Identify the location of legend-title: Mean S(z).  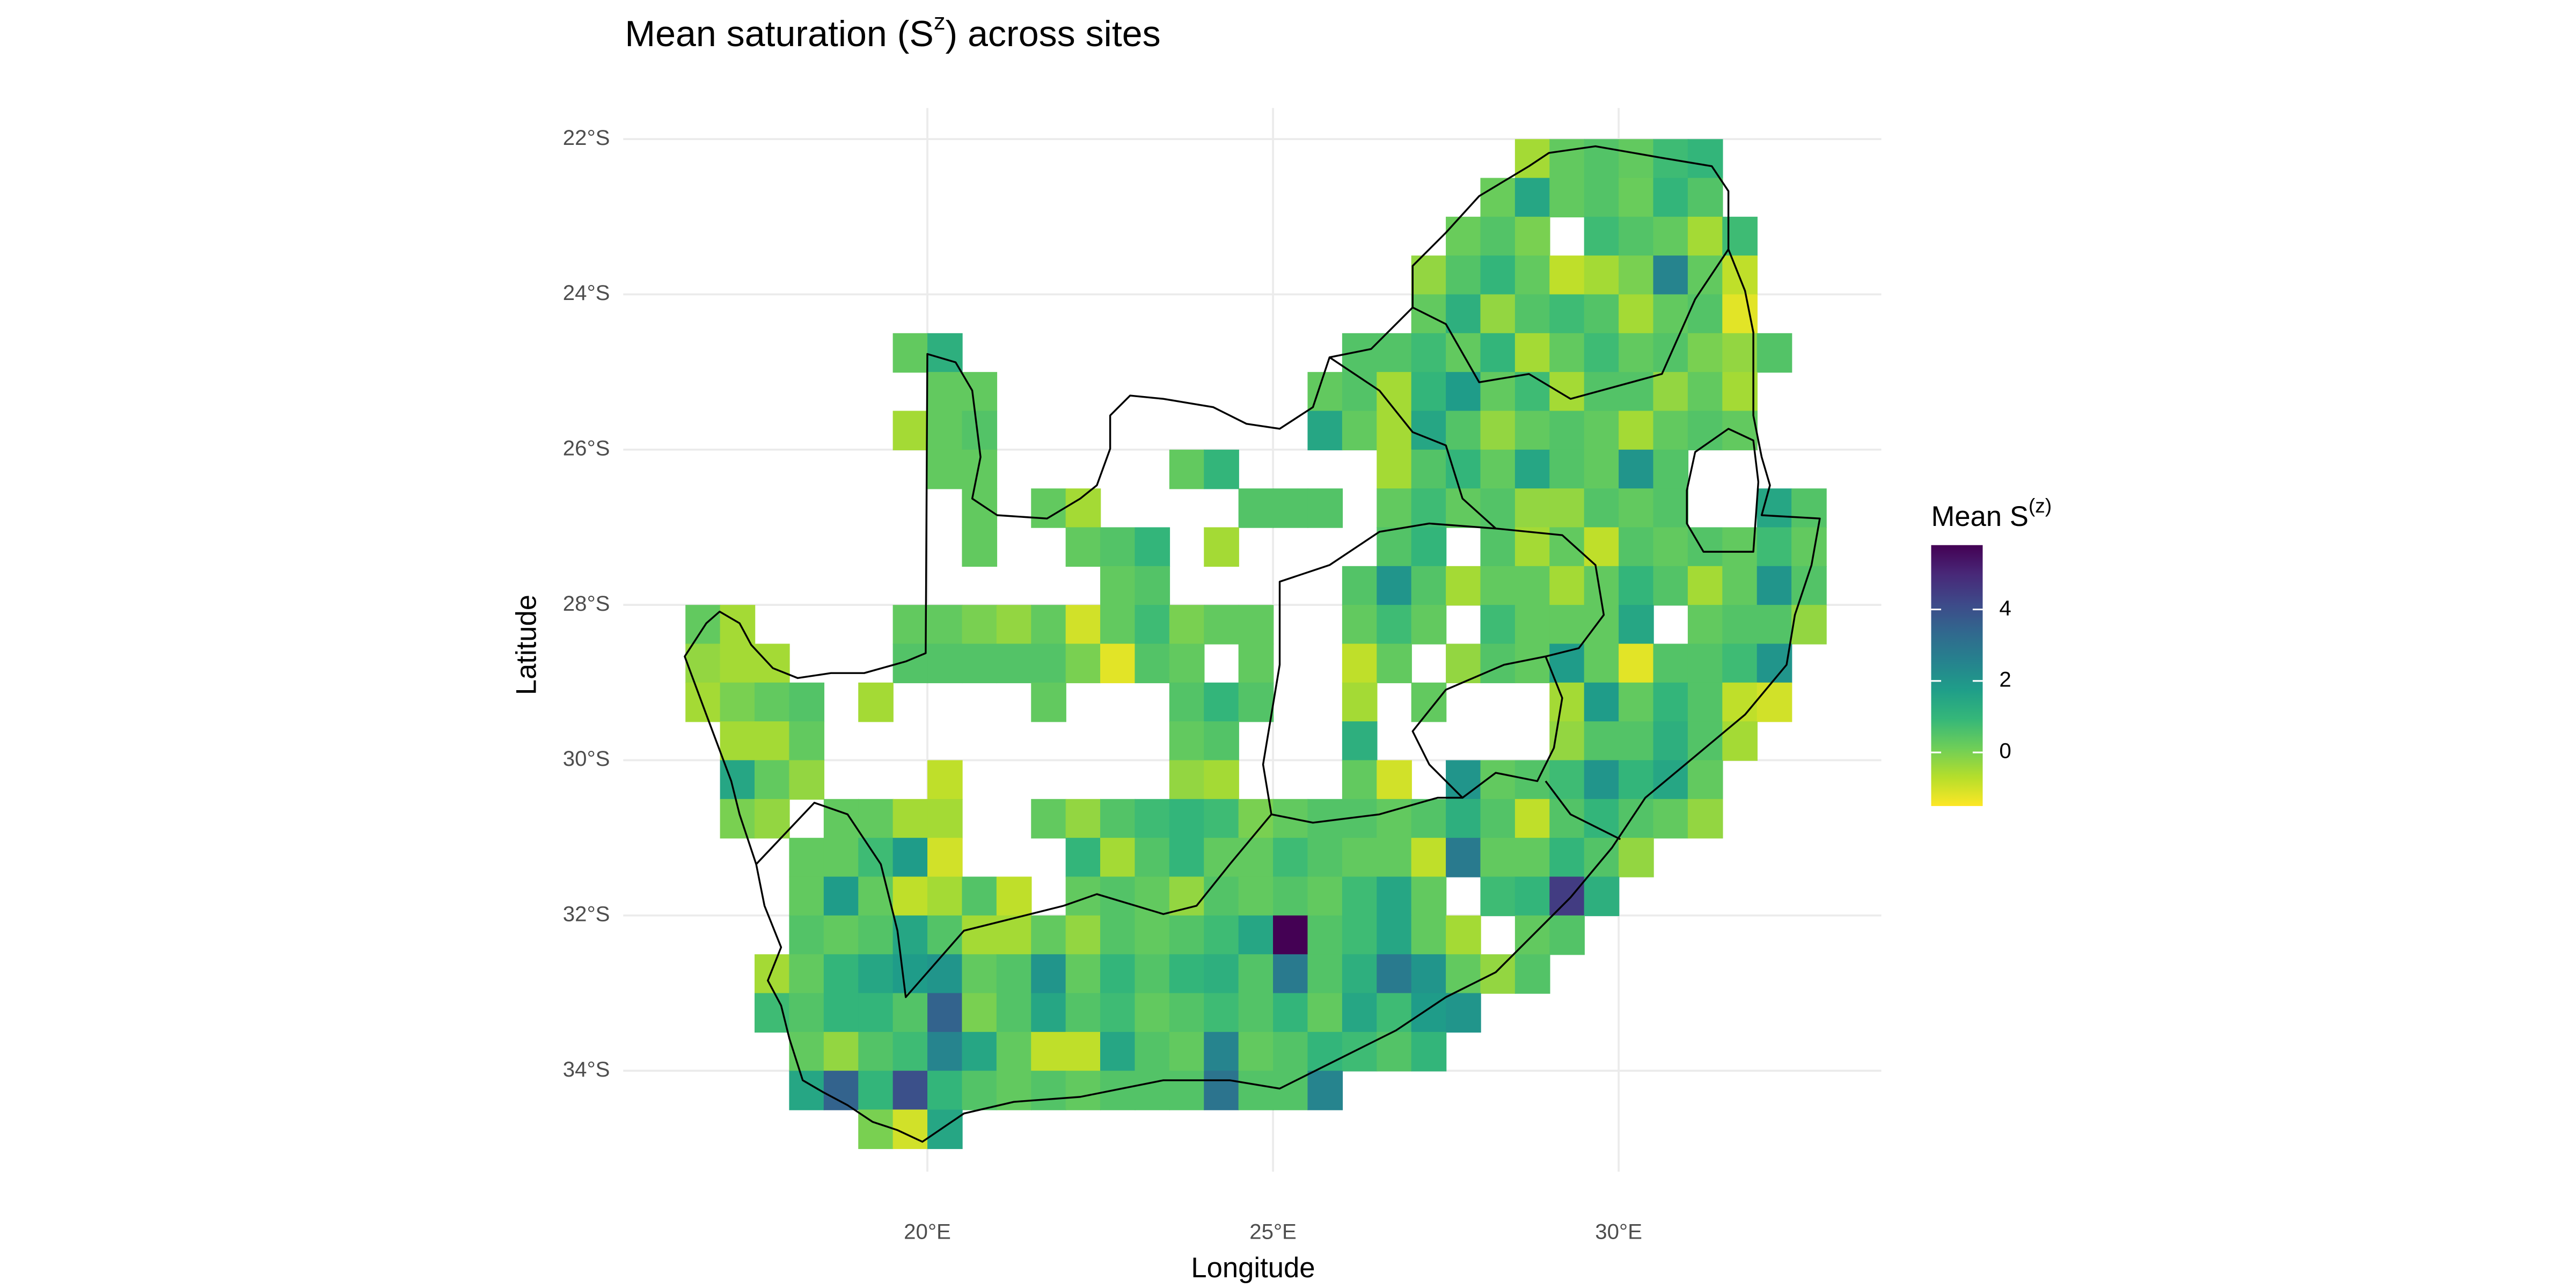
(1991, 513).